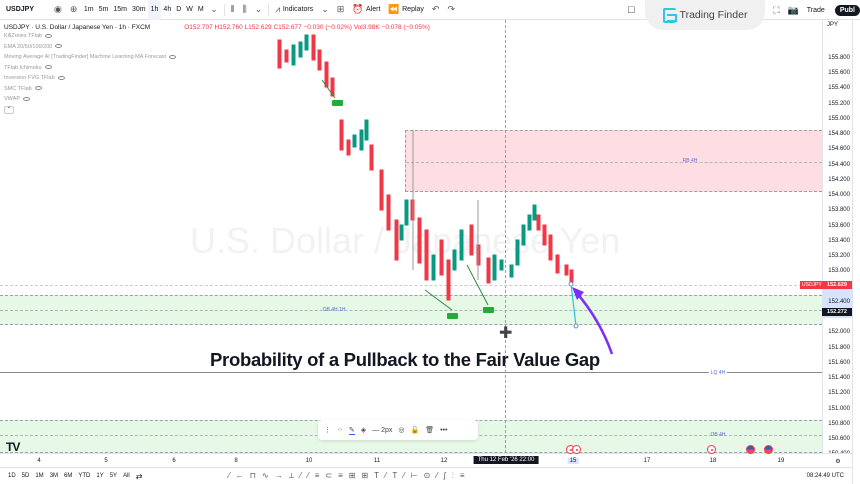 The height and width of the screenshot is (484, 860). What do you see at coordinates (825, 476) in the screenshot?
I see `clock: 08:24:49 UTC` at bounding box center [825, 476].